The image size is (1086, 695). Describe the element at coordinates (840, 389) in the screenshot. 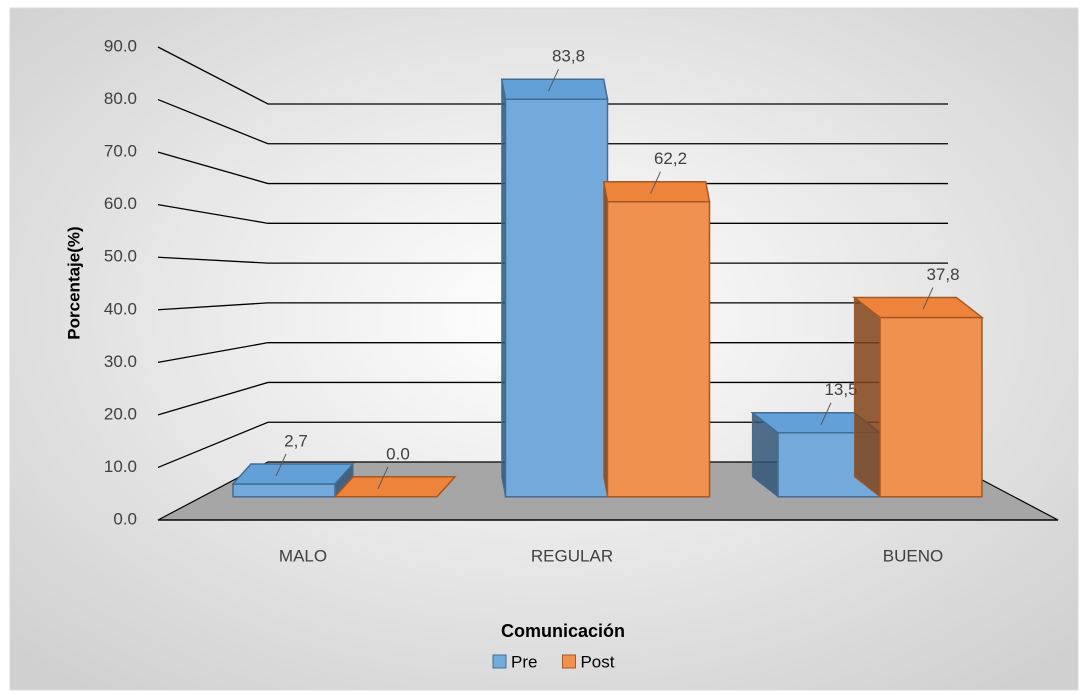

I see `data-label: 13,5` at that location.